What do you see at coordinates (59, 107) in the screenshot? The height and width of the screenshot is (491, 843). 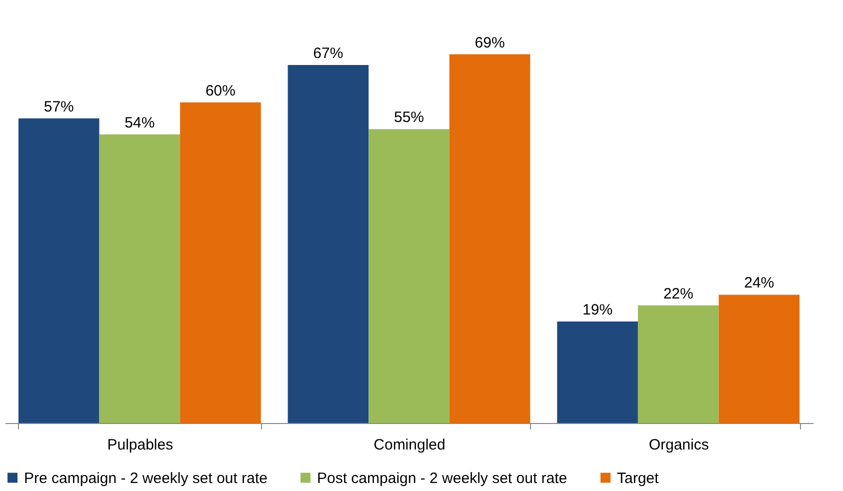 I see `data-label: 57%` at bounding box center [59, 107].